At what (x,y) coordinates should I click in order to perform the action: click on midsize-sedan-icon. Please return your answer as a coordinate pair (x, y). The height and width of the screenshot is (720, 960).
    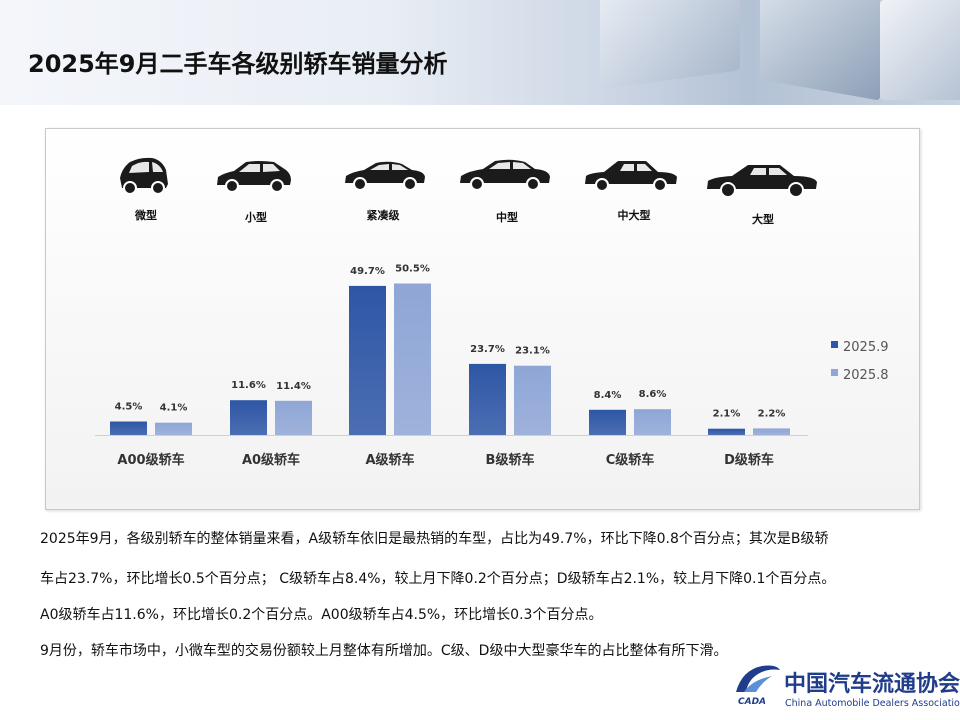
    Looking at the image, I should click on (505, 175).